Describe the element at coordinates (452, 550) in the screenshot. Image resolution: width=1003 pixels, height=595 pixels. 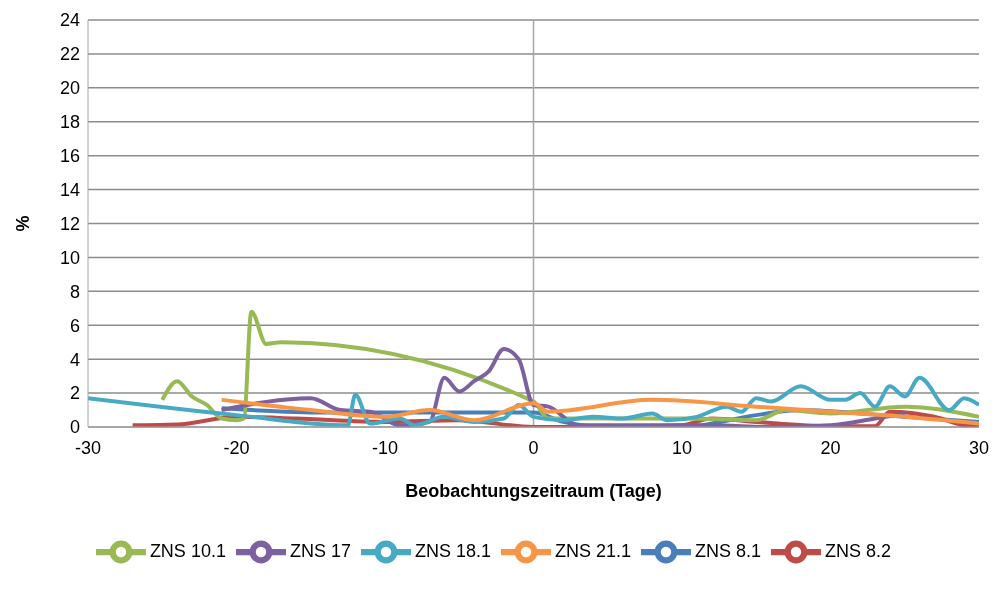
I see `legend-label: ZNS 18.1` at that location.